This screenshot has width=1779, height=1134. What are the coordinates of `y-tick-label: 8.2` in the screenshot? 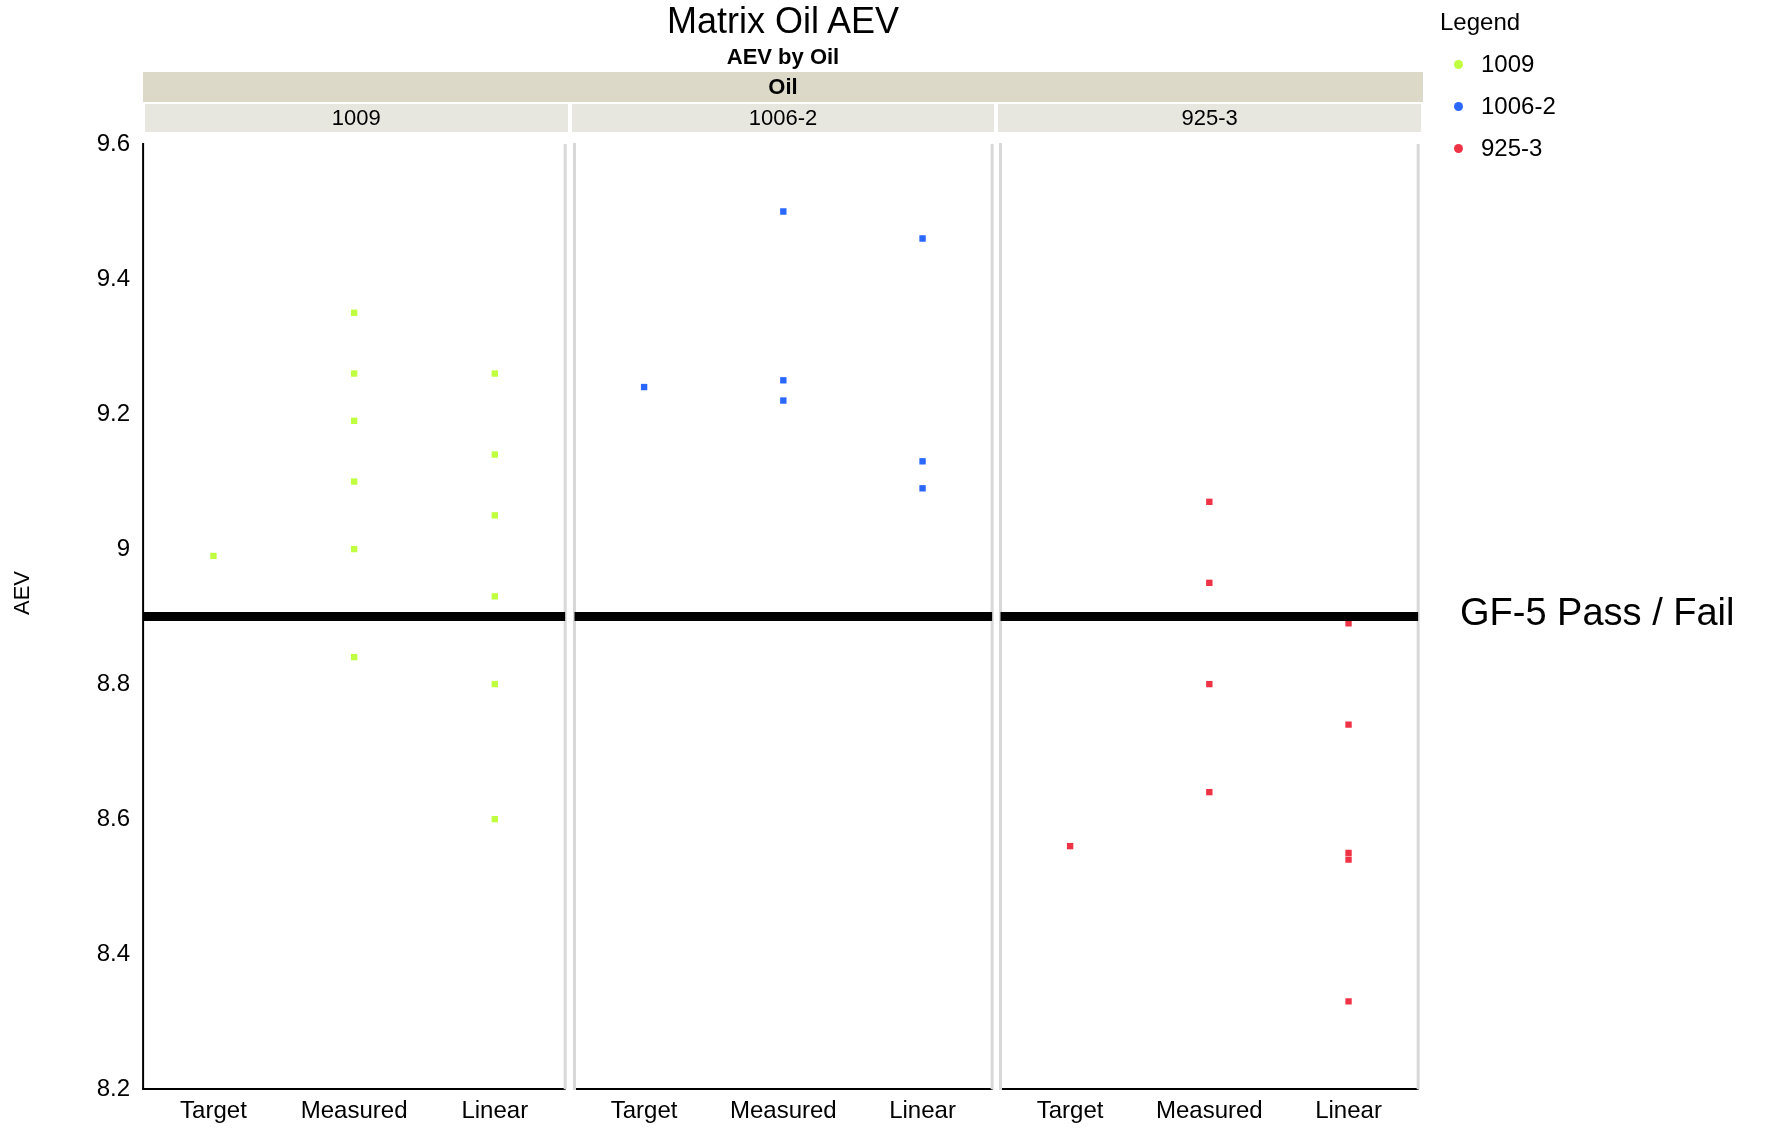 It's located at (113, 1087).